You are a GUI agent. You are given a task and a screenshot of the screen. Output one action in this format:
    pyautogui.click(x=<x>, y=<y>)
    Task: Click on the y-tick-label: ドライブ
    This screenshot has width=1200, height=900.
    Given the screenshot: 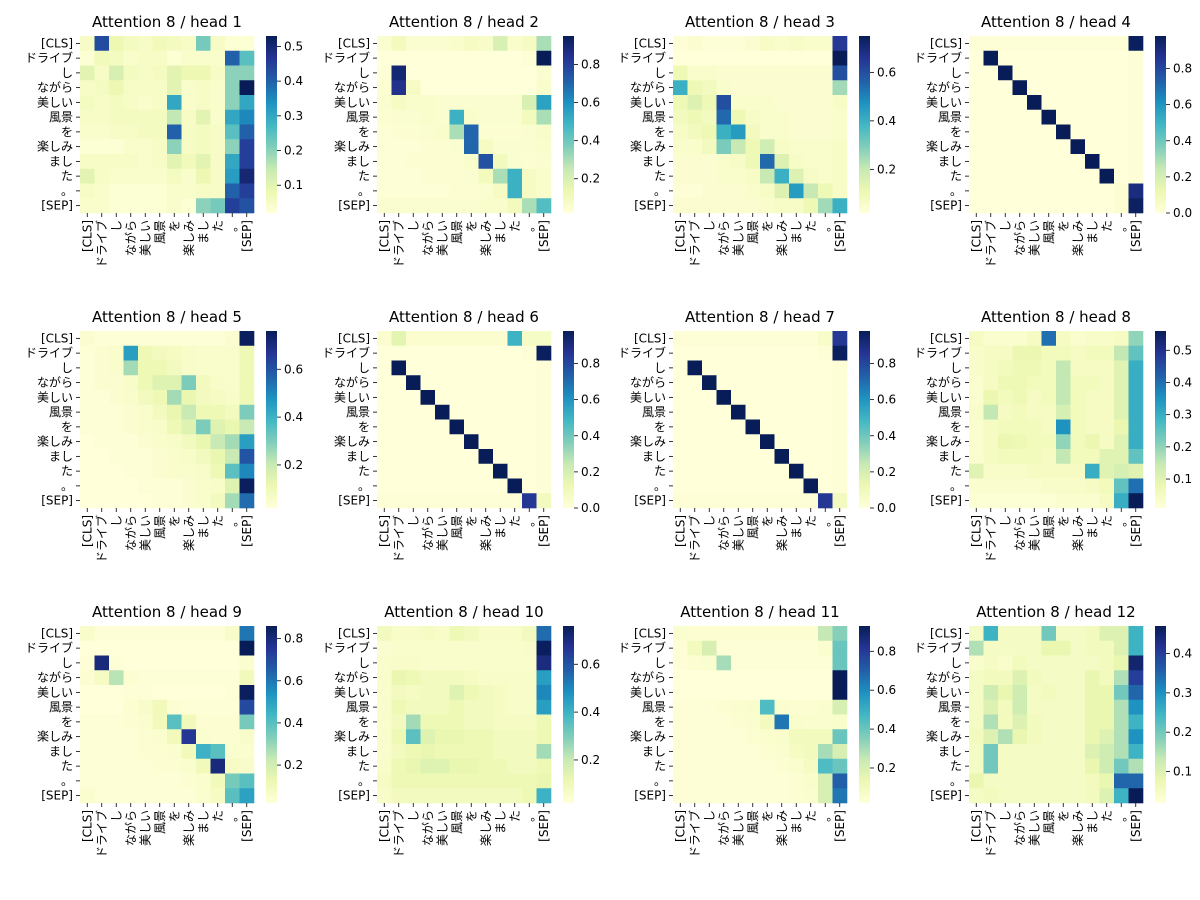 What is the action you would take?
    pyautogui.click(x=49, y=352)
    